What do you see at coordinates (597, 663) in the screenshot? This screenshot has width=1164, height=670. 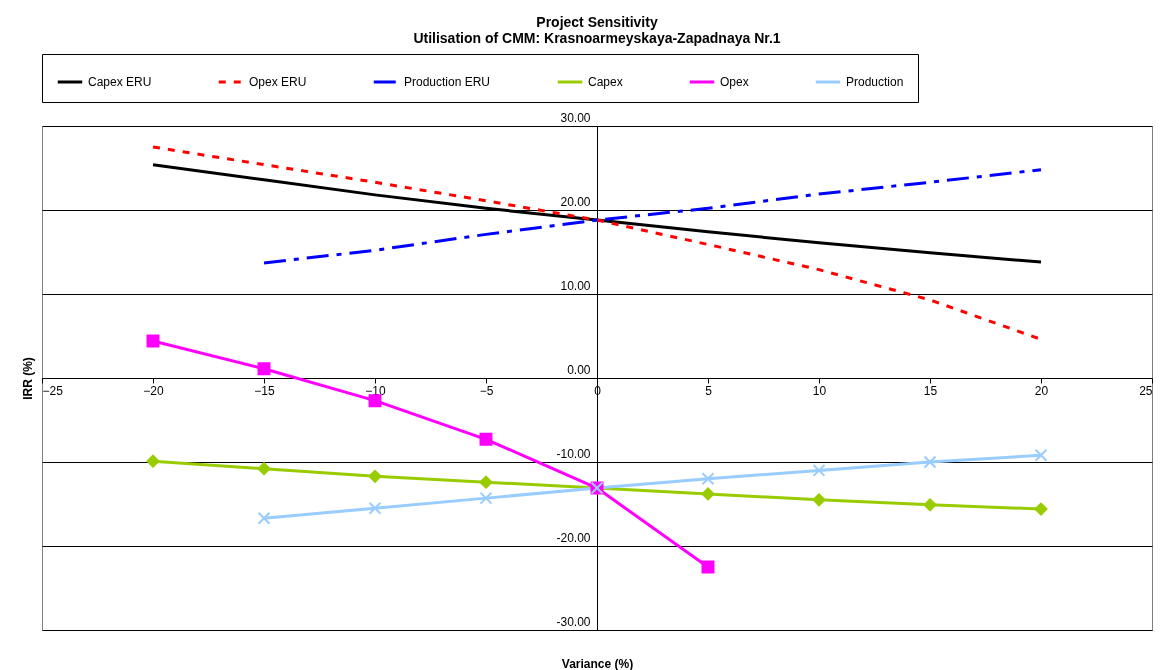 I see `x-axis-title: Variance (%)` at bounding box center [597, 663].